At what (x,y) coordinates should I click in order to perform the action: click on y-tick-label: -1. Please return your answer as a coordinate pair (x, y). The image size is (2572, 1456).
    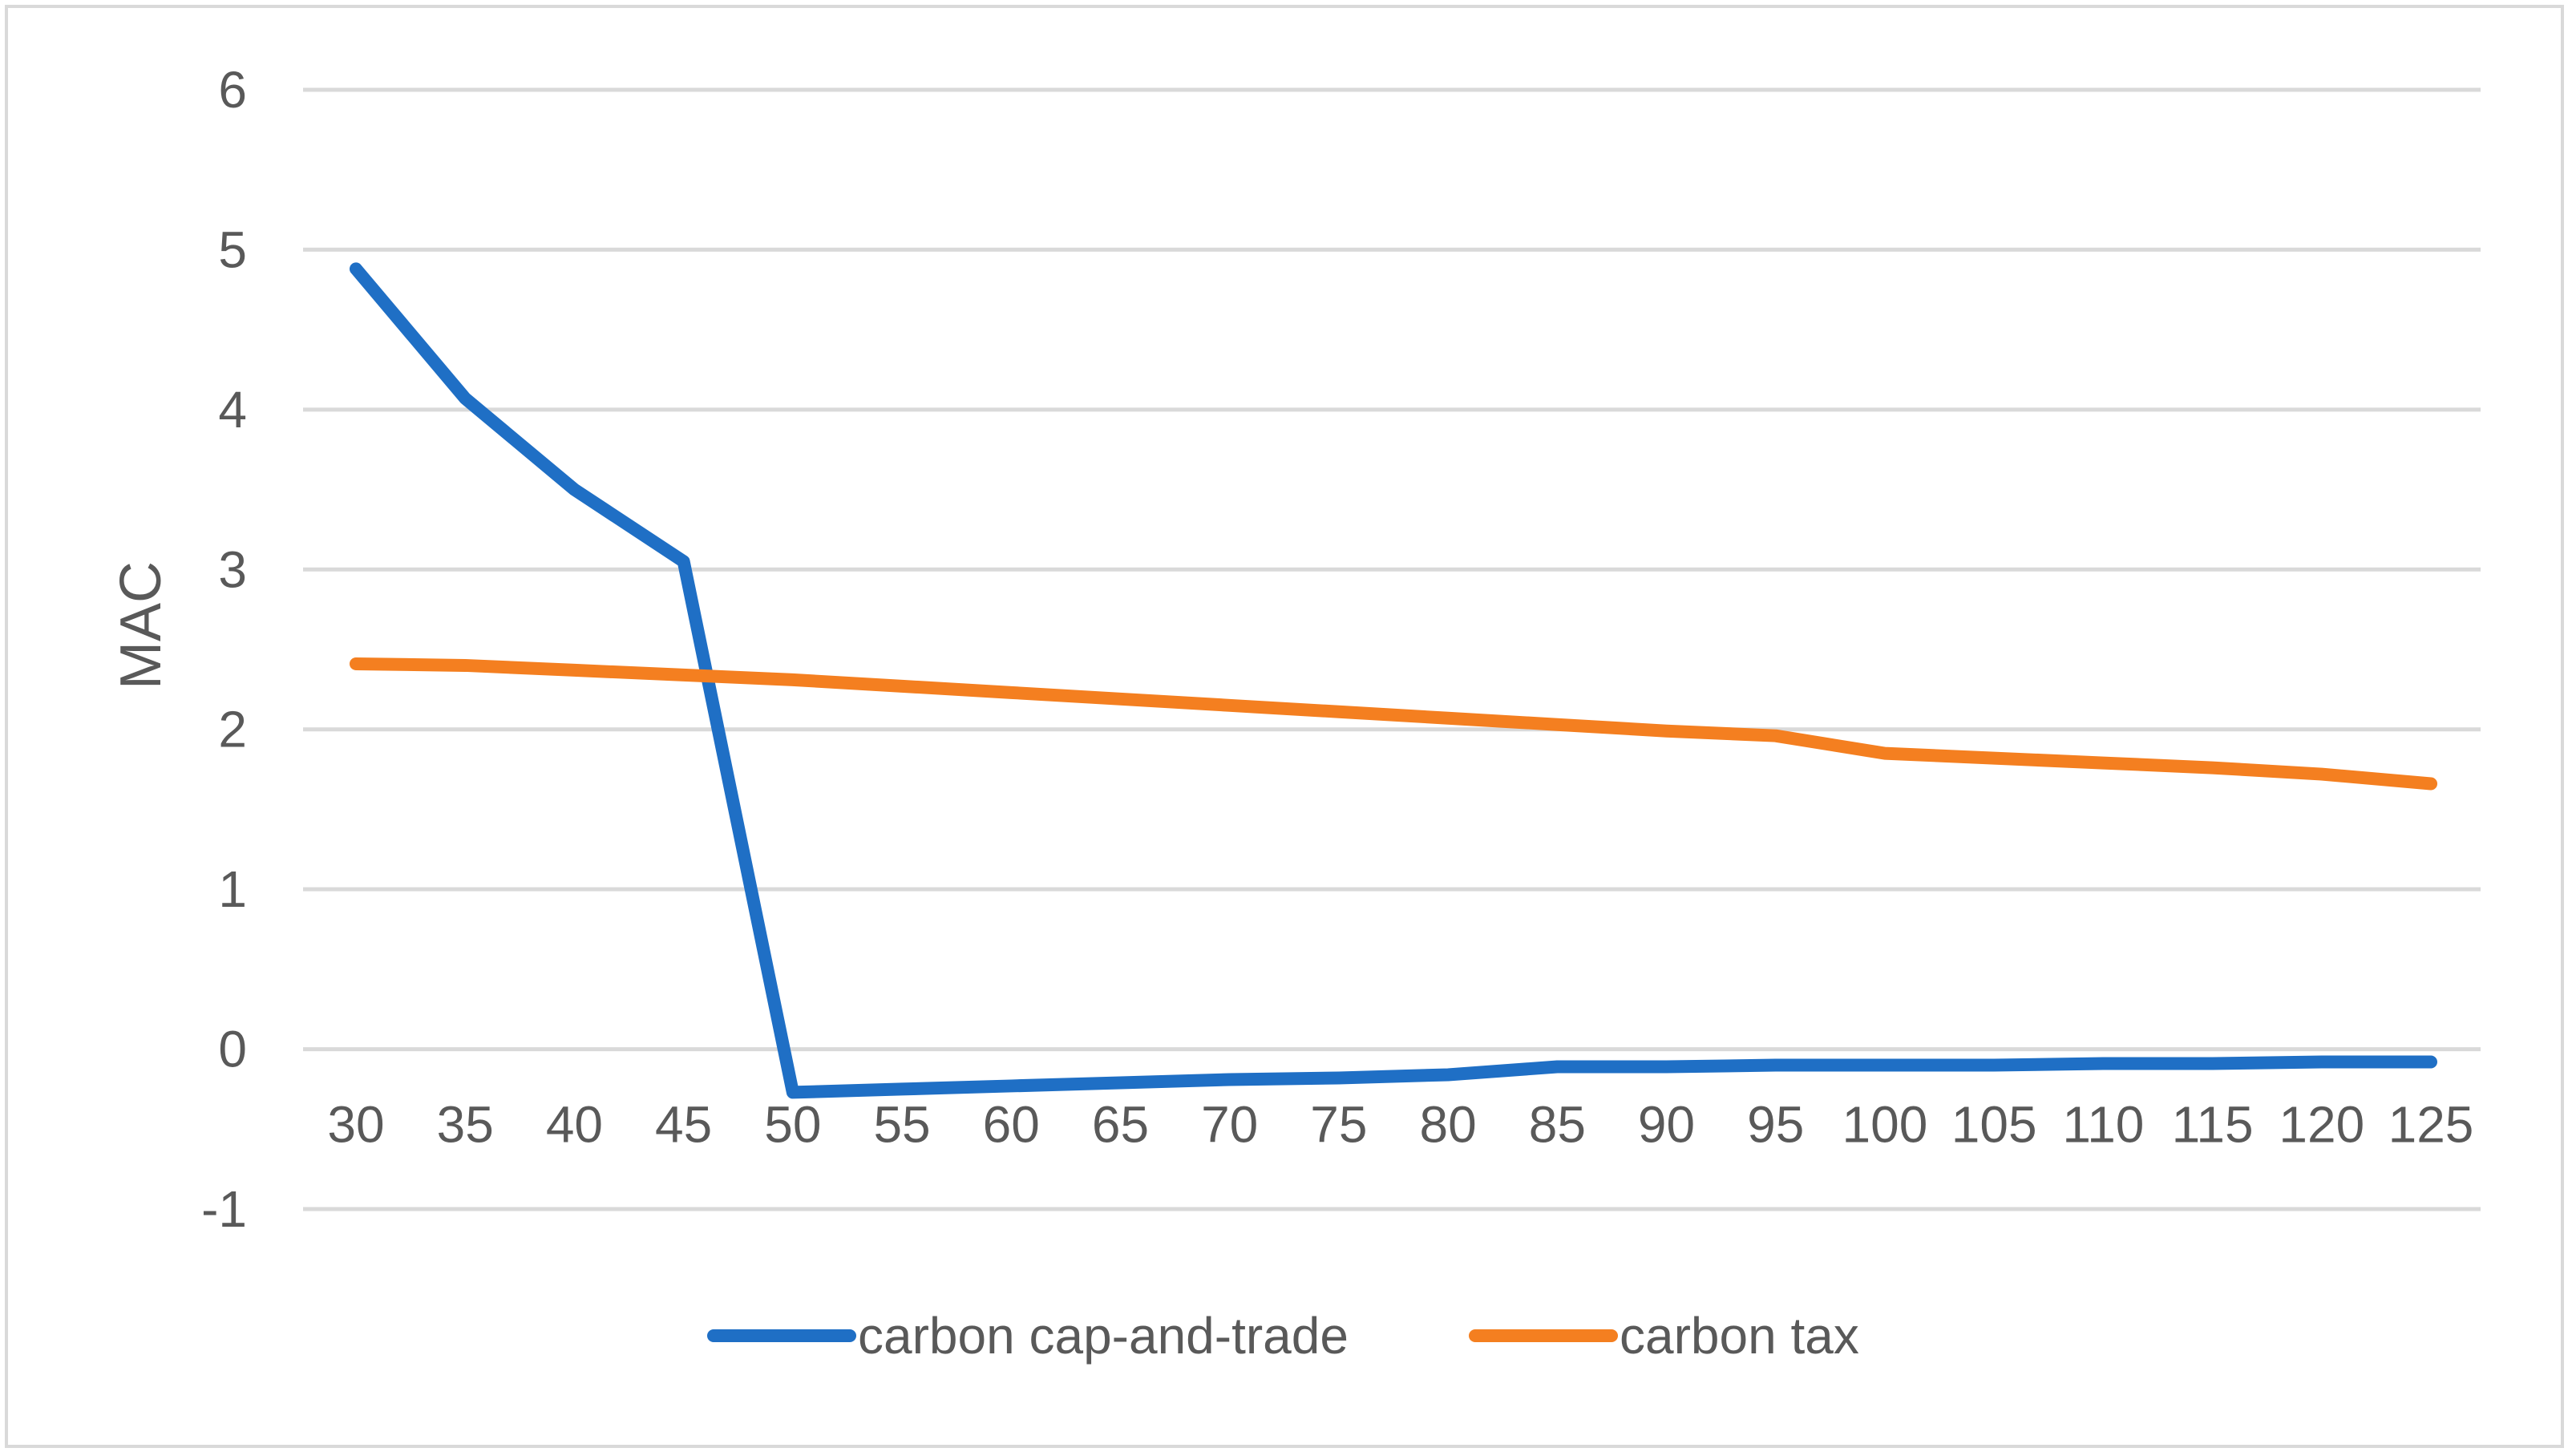
    Looking at the image, I should click on (224, 1209).